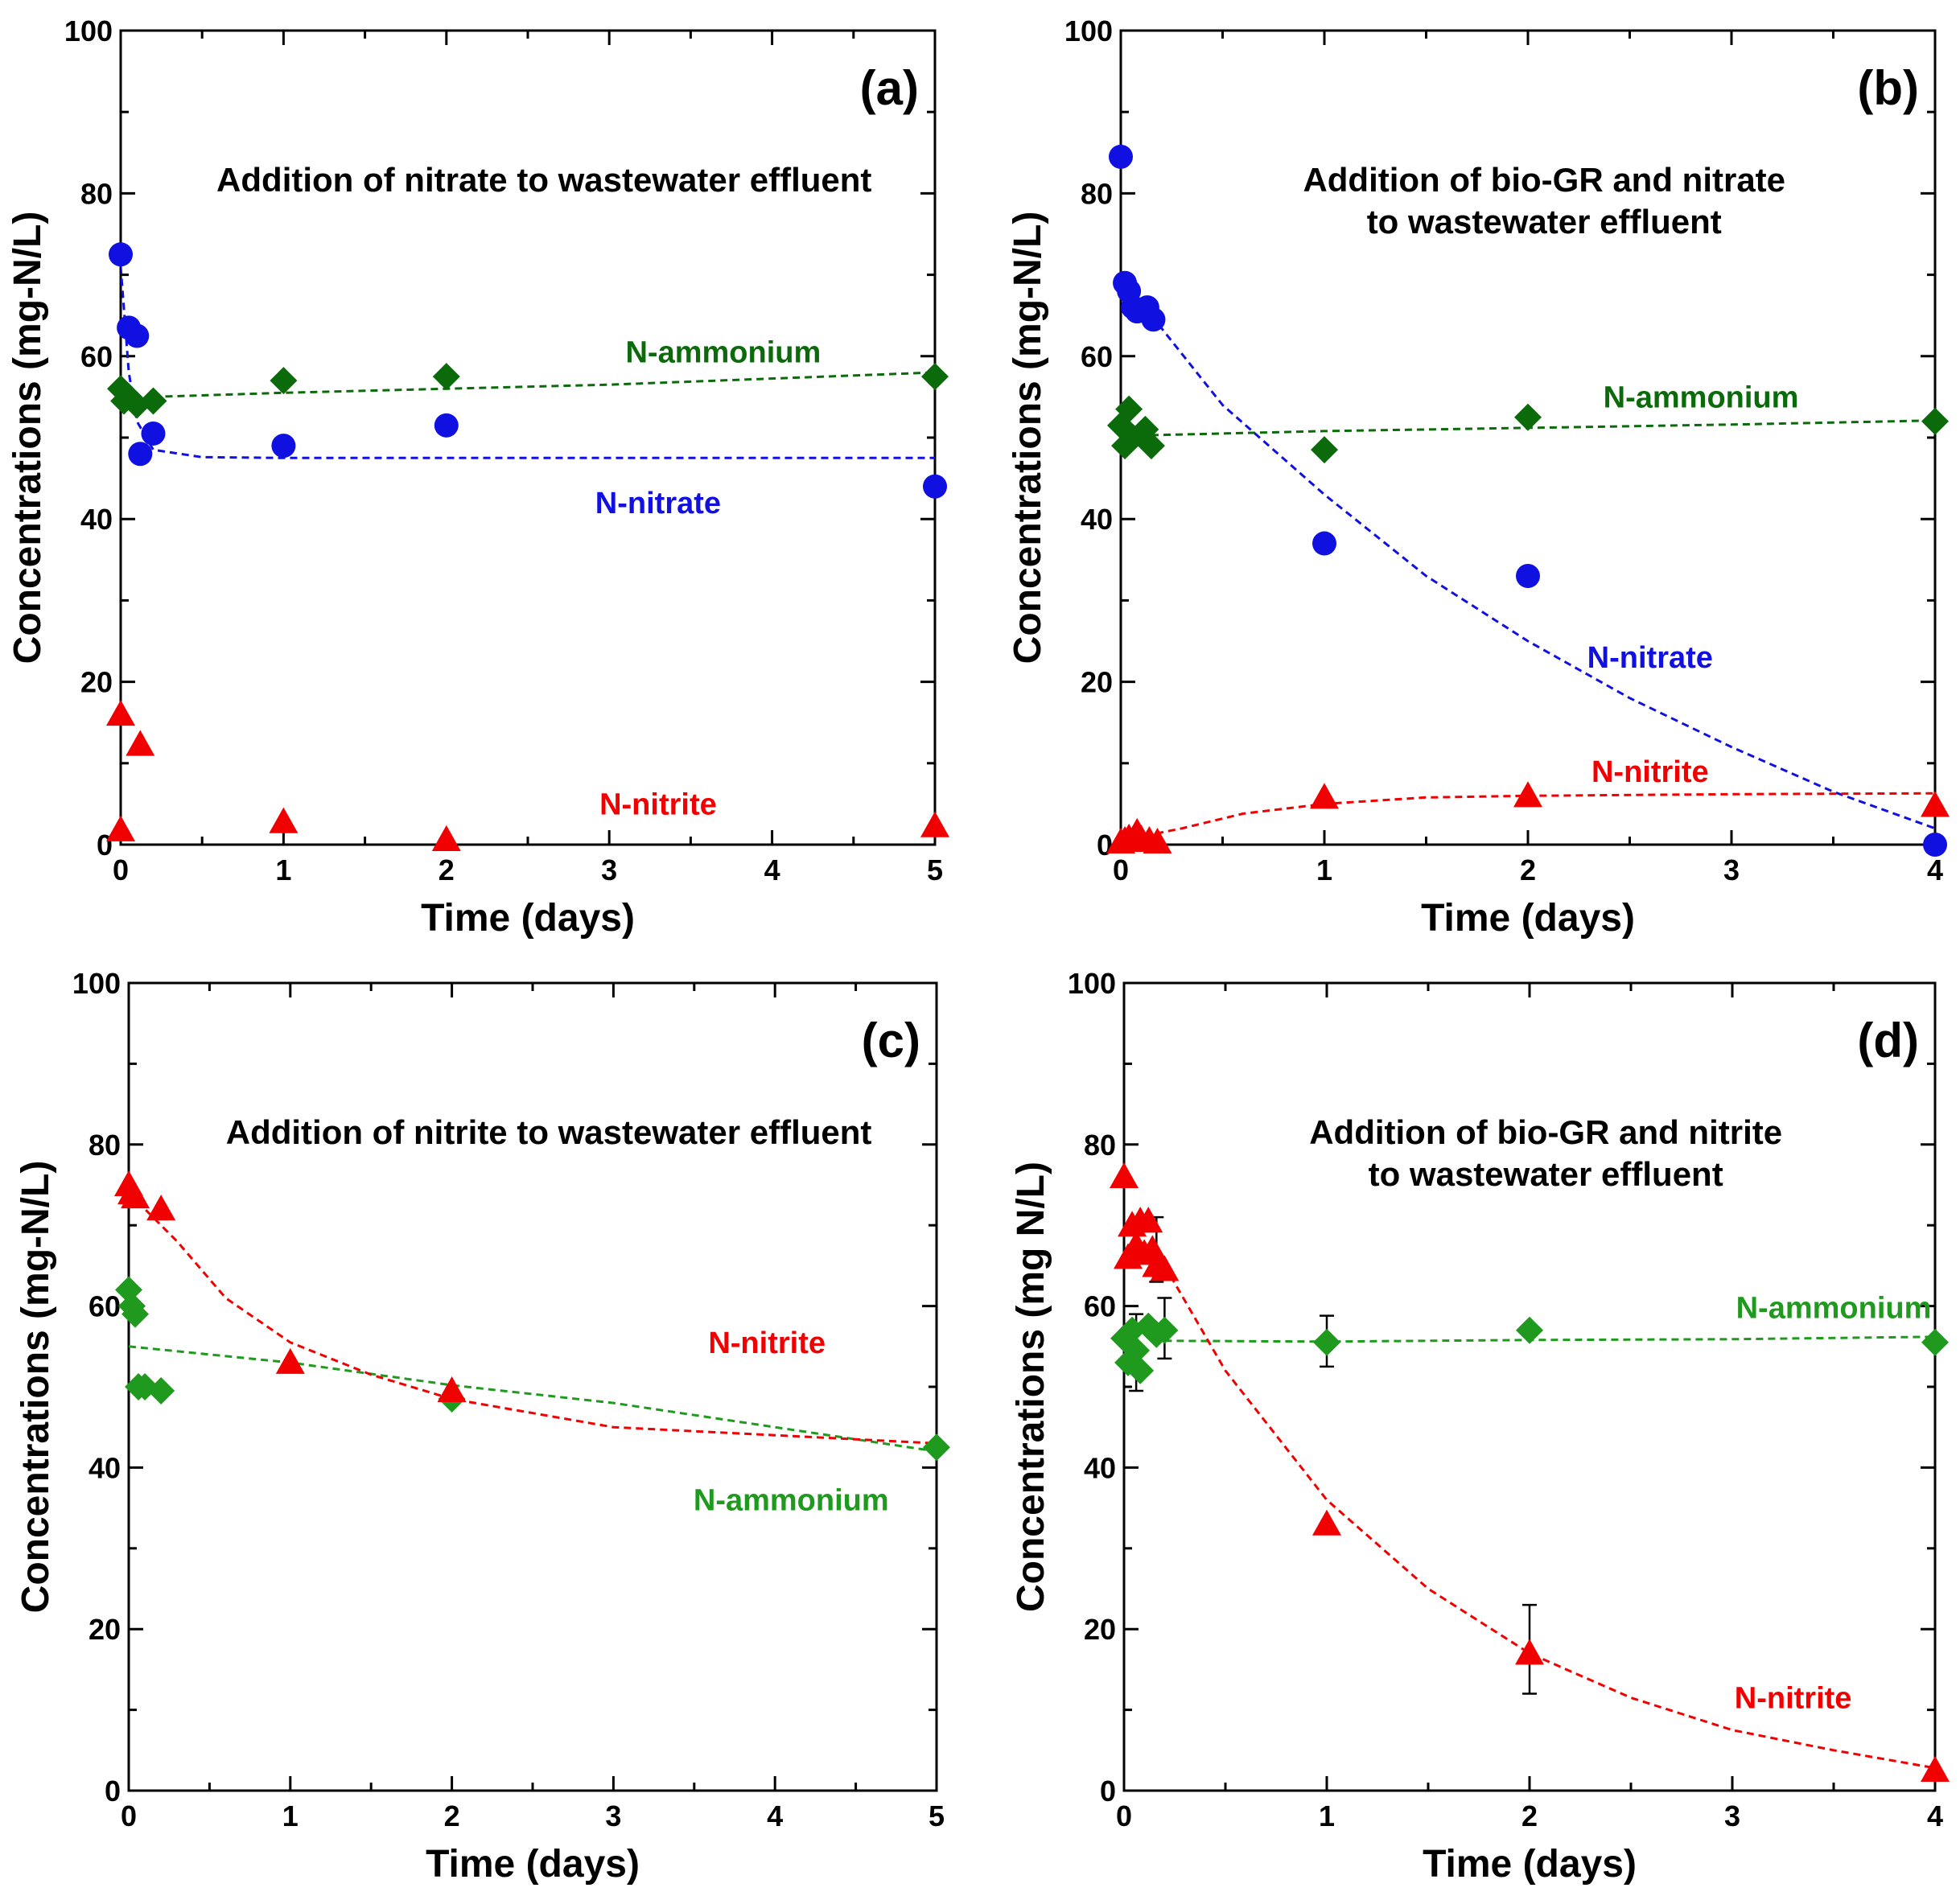 This screenshot has height=1896, width=1960. What do you see at coordinates (935, 869) in the screenshot?
I see `x-tick-label: 5` at bounding box center [935, 869].